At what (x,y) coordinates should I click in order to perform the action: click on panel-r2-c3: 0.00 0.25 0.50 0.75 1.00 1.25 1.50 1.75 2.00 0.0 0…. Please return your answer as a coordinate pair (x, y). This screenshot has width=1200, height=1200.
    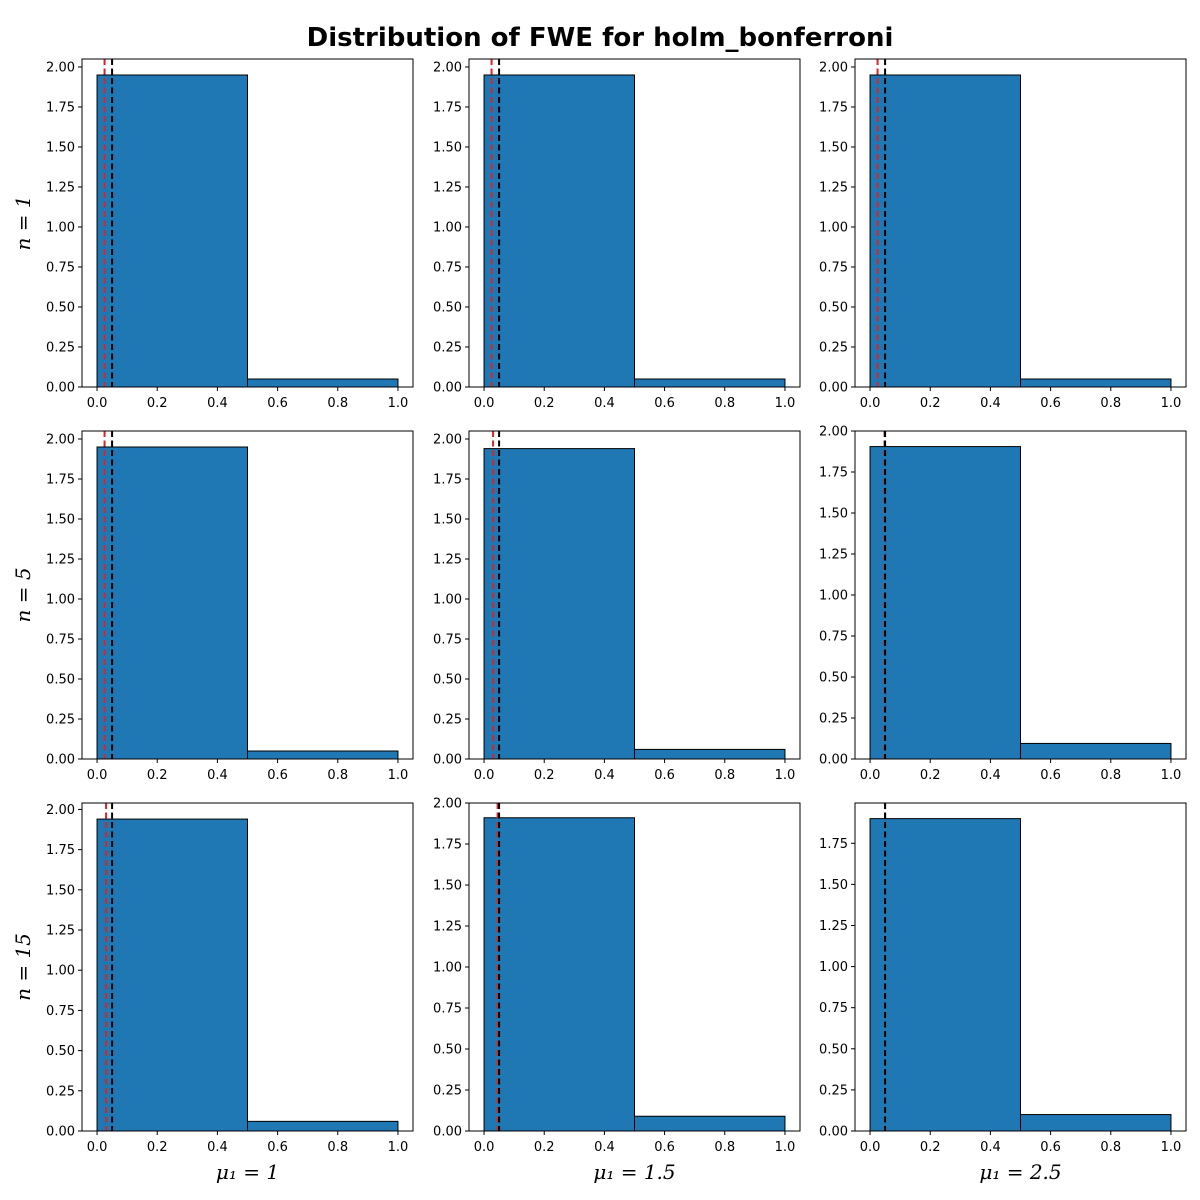
    Looking at the image, I should click on (1003, 604).